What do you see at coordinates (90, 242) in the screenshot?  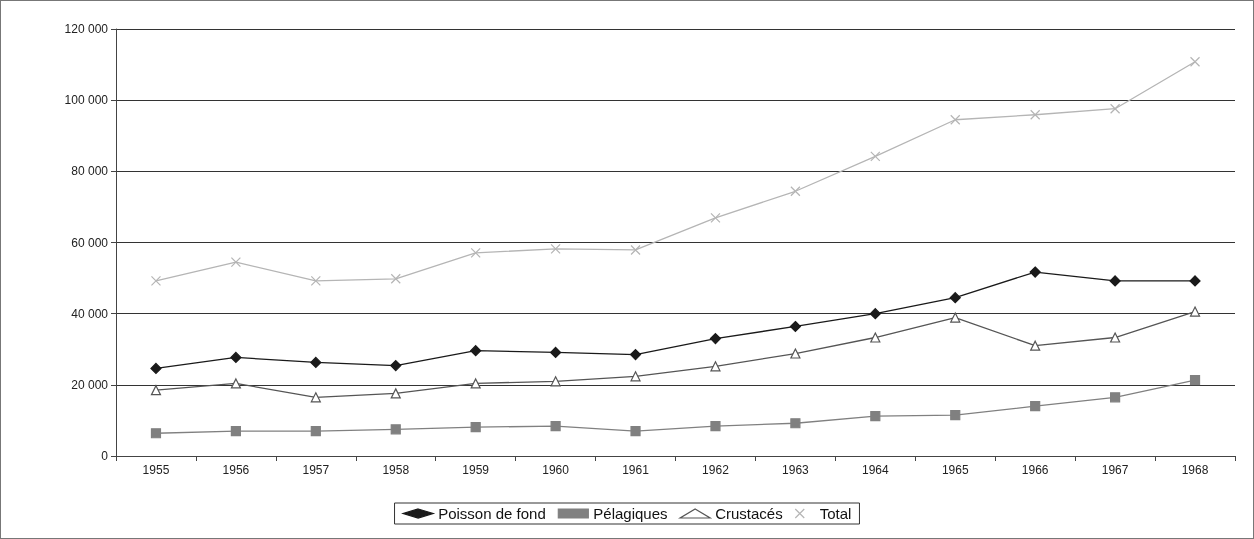 I see `y-tick-label: 60 000` at bounding box center [90, 242].